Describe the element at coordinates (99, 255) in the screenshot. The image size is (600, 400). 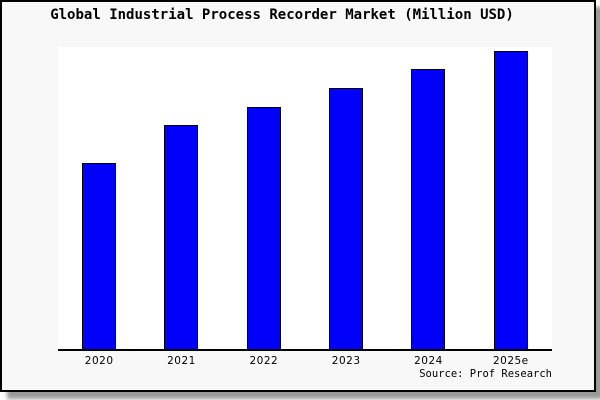
I see `bar-2020` at that location.